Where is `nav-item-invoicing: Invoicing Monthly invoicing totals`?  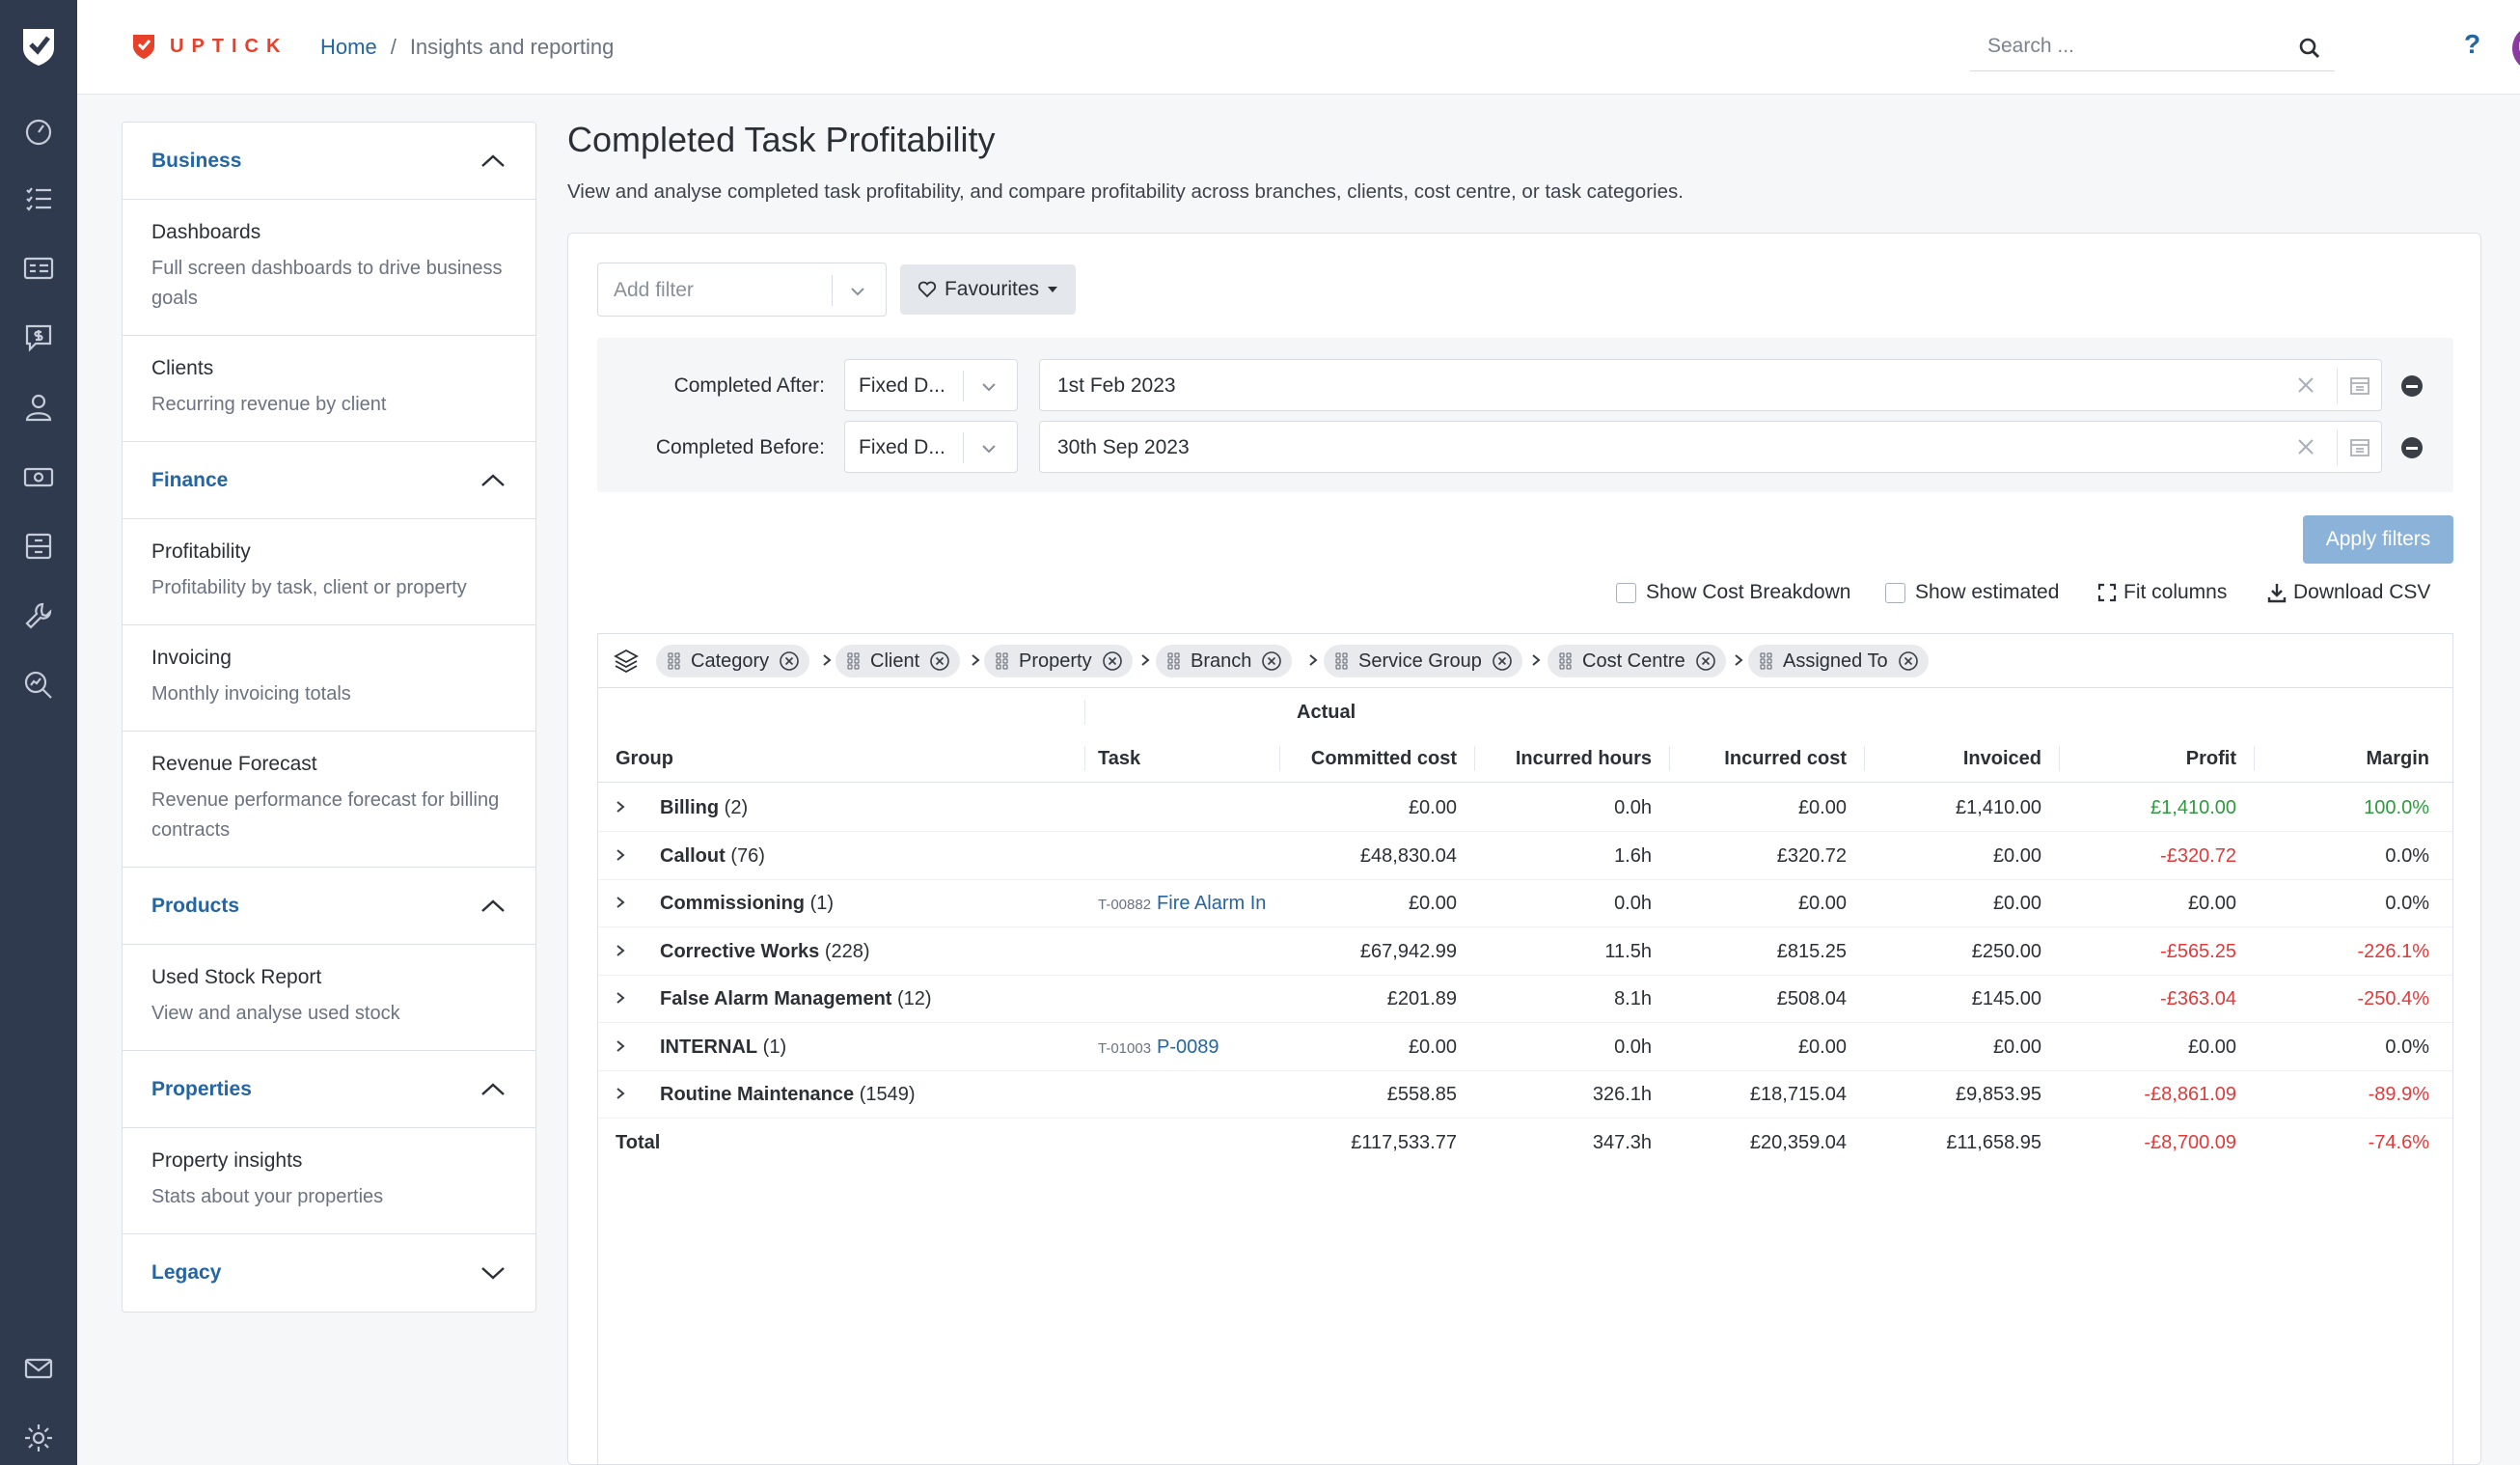
nav-item-invoicing: Invoicing Monthly invoicing totals is located at coordinates (329, 678).